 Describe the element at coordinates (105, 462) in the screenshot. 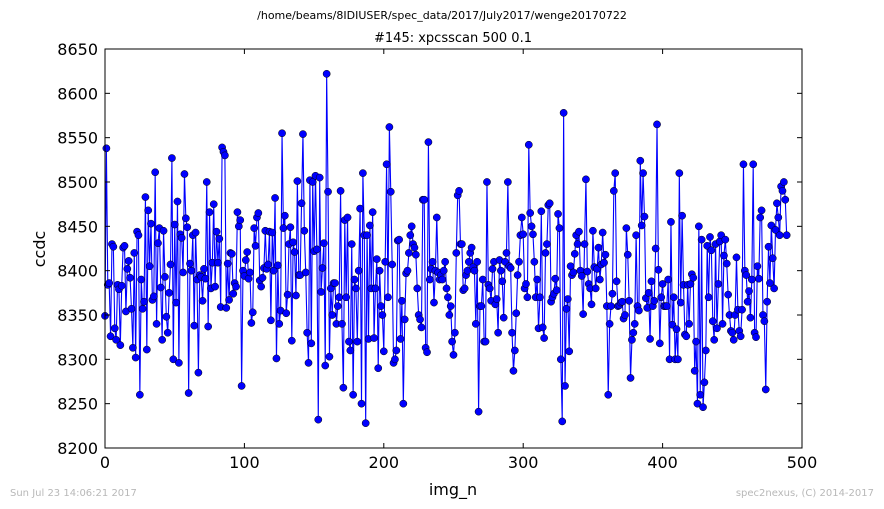

I see `x-tick-label: 0` at that location.